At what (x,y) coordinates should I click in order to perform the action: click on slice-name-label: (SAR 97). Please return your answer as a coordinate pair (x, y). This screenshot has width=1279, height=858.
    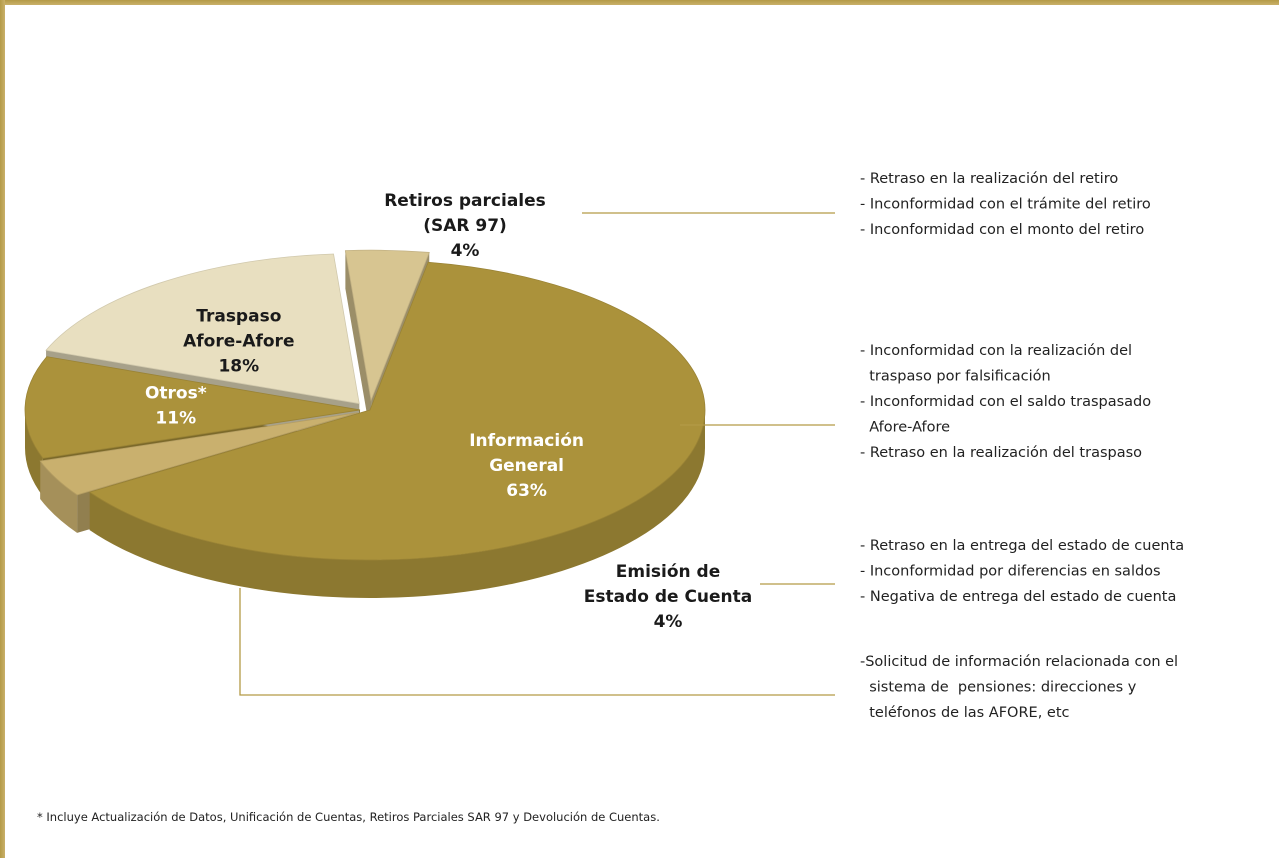
    Looking at the image, I should click on (465, 226).